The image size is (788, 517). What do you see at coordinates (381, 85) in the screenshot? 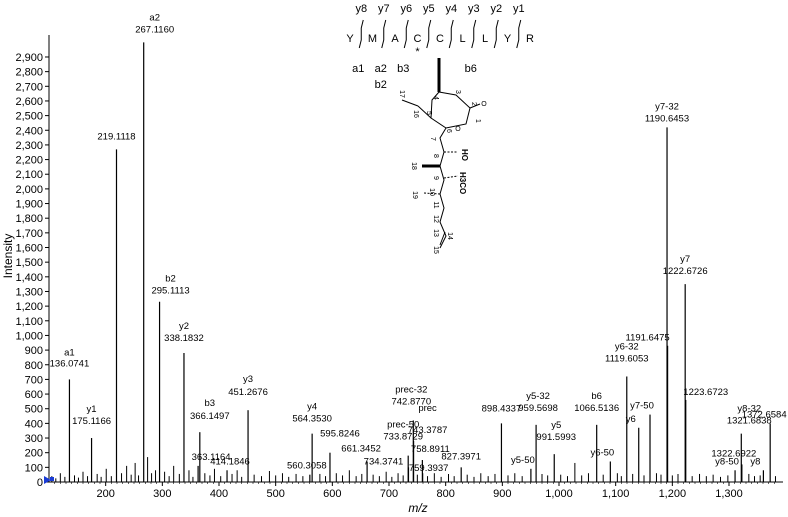
I see `b-ion-label: b2` at bounding box center [381, 85].